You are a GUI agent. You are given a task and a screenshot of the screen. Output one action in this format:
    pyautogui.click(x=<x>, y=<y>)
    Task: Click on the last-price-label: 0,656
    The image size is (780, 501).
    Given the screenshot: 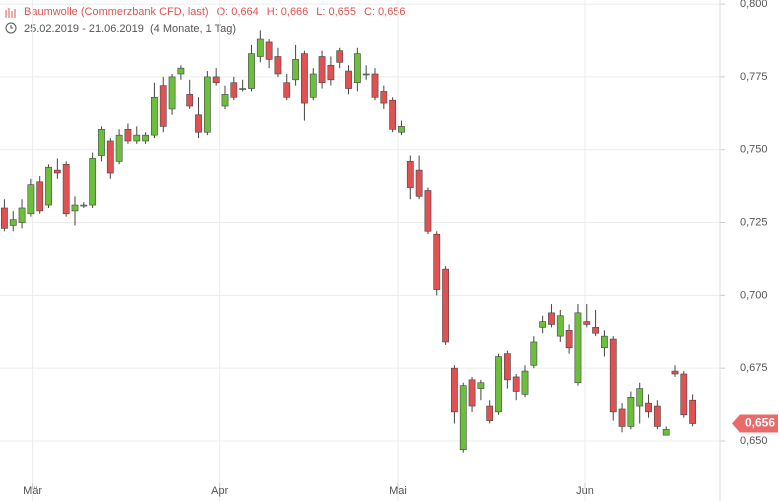 What is the action you would take?
    pyautogui.click(x=760, y=423)
    